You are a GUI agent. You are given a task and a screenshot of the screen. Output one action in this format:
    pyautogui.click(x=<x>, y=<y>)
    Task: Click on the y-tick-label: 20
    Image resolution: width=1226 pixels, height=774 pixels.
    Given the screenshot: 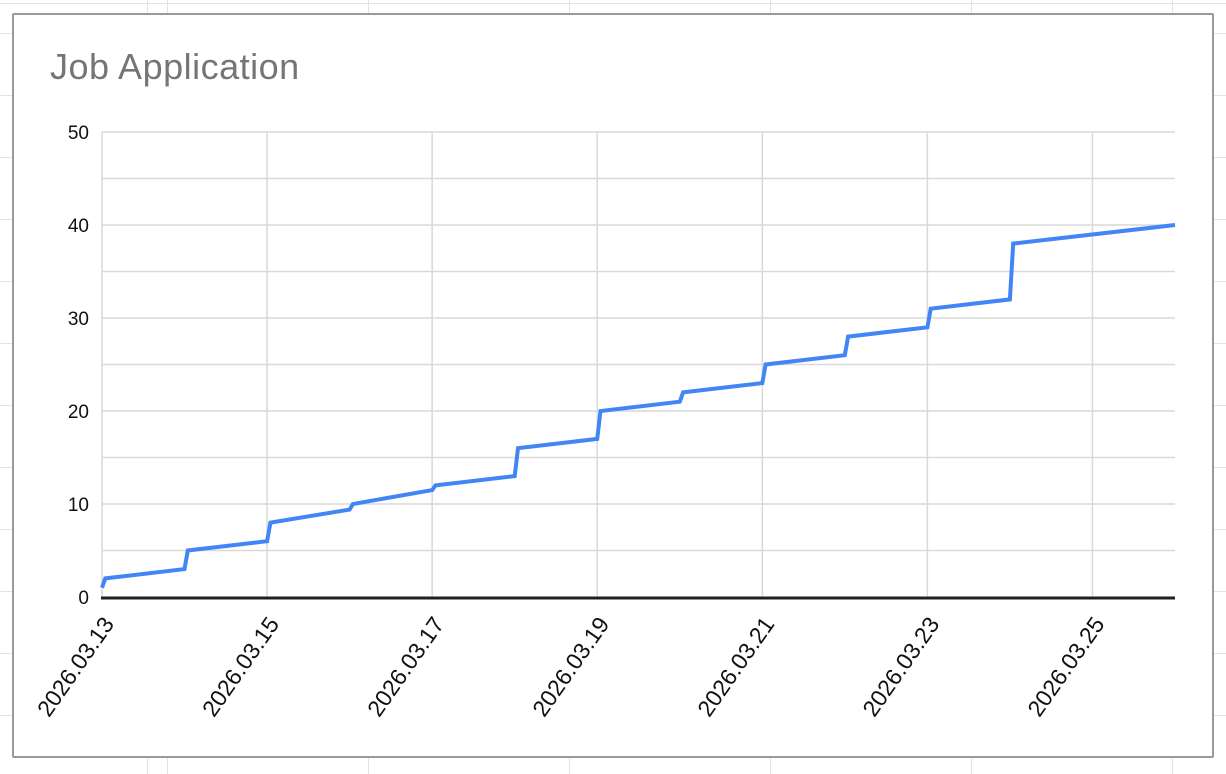 What is the action you would take?
    pyautogui.click(x=78, y=412)
    